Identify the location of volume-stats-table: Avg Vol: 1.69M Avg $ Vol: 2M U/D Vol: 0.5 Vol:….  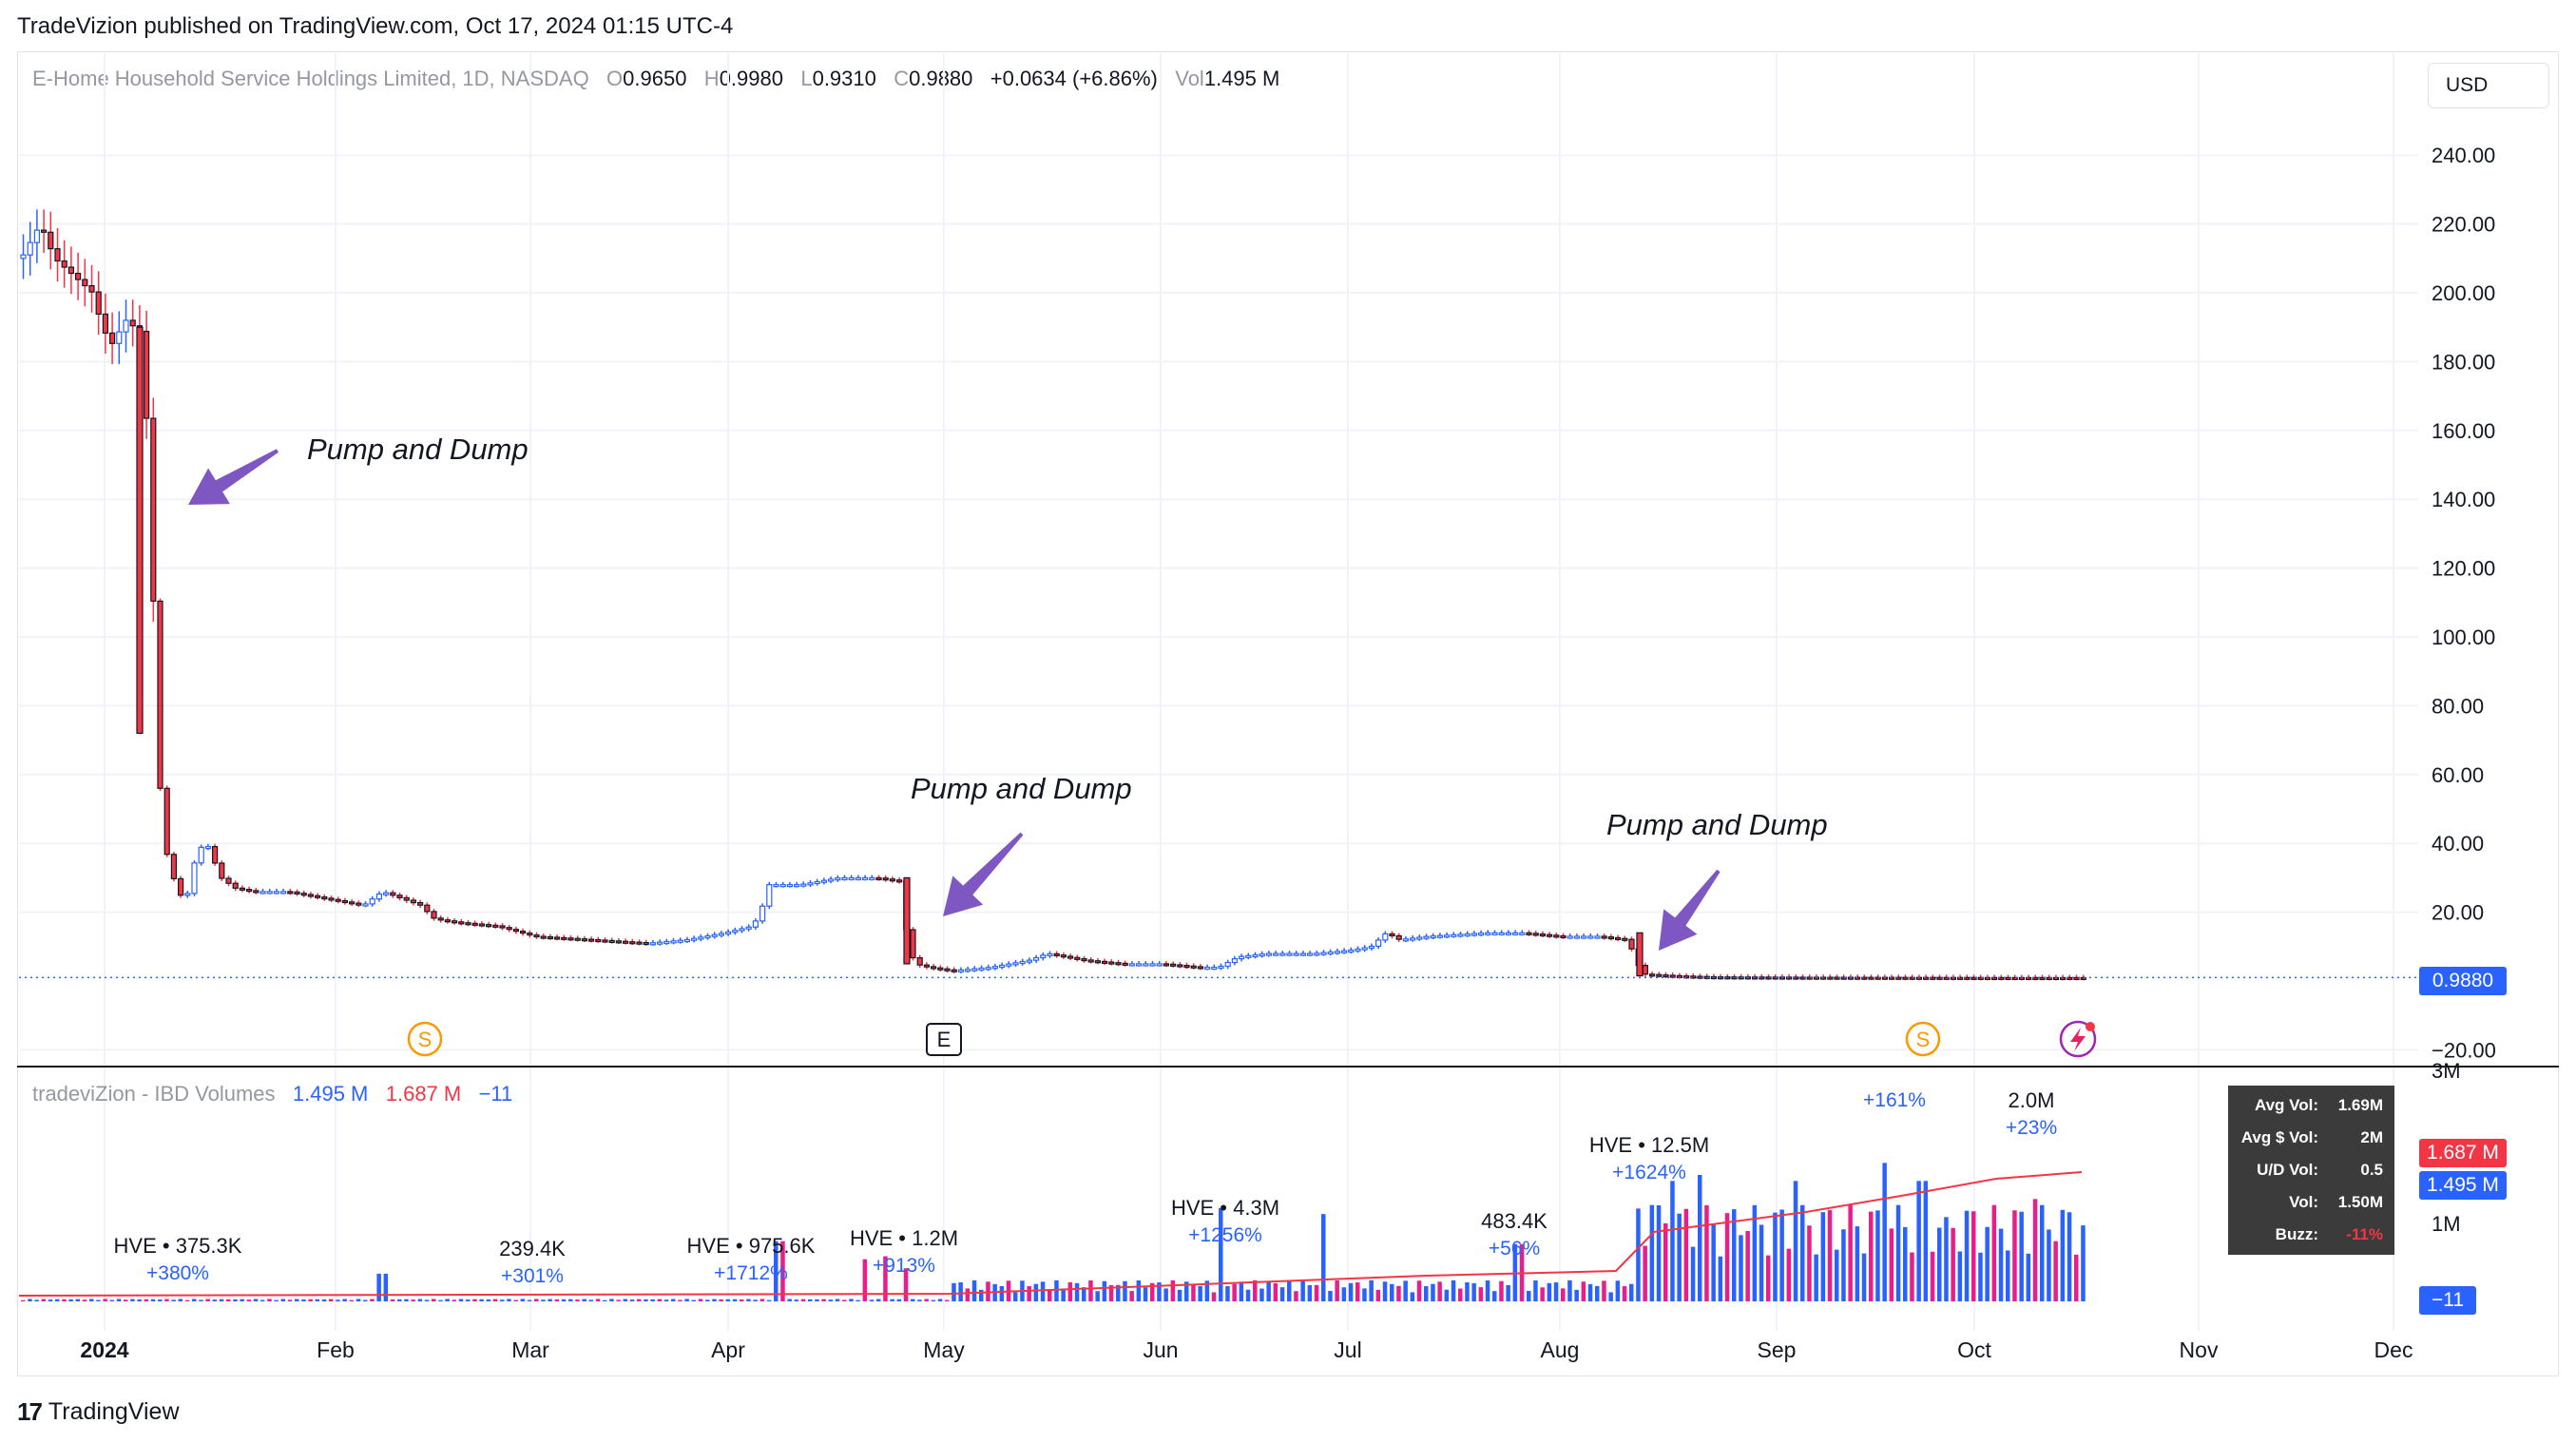
(2311, 1170).